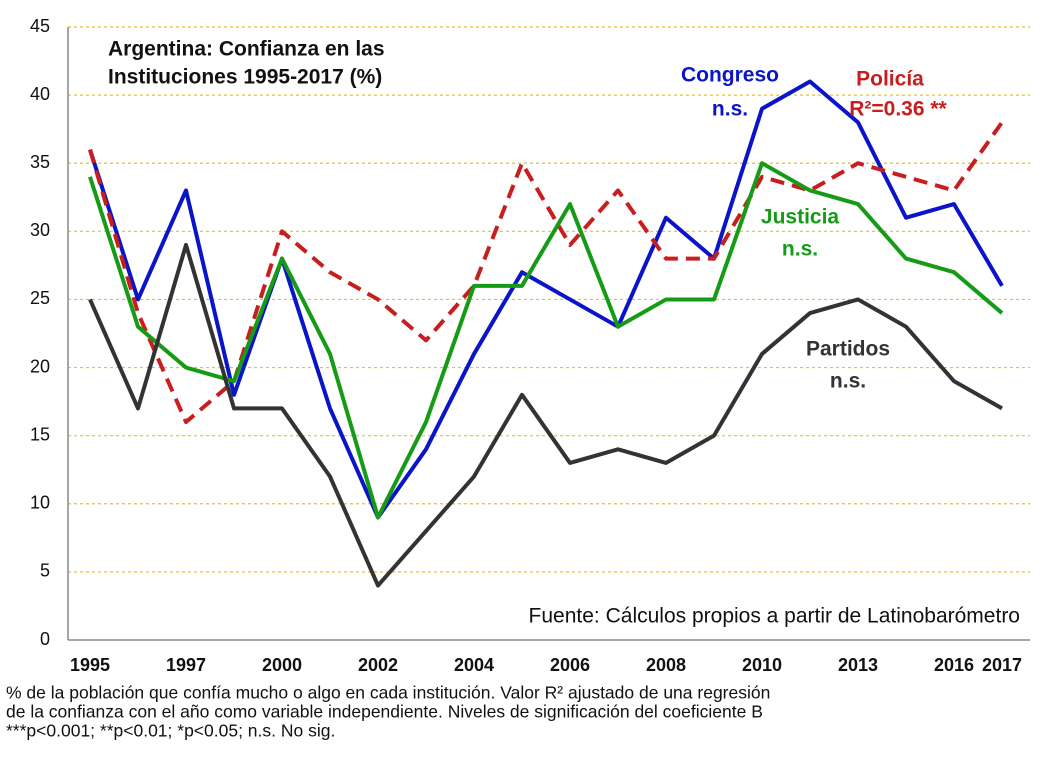 Image resolution: width=1047 pixels, height=758 pixels. Describe the element at coordinates (245, 77) in the screenshot. I see `chart-title: Instituciones 1995-2017 (%)` at that location.